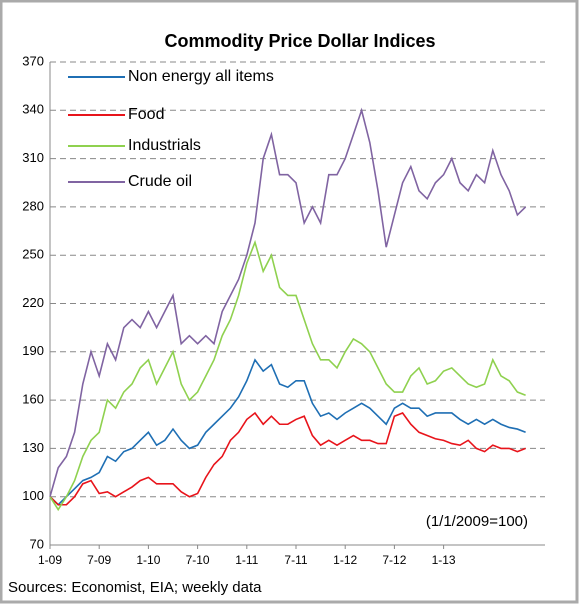 The height and width of the screenshot is (605, 580). What do you see at coordinates (299, 41) in the screenshot?
I see `chart-title: Commodity Price Dollar Indices` at bounding box center [299, 41].